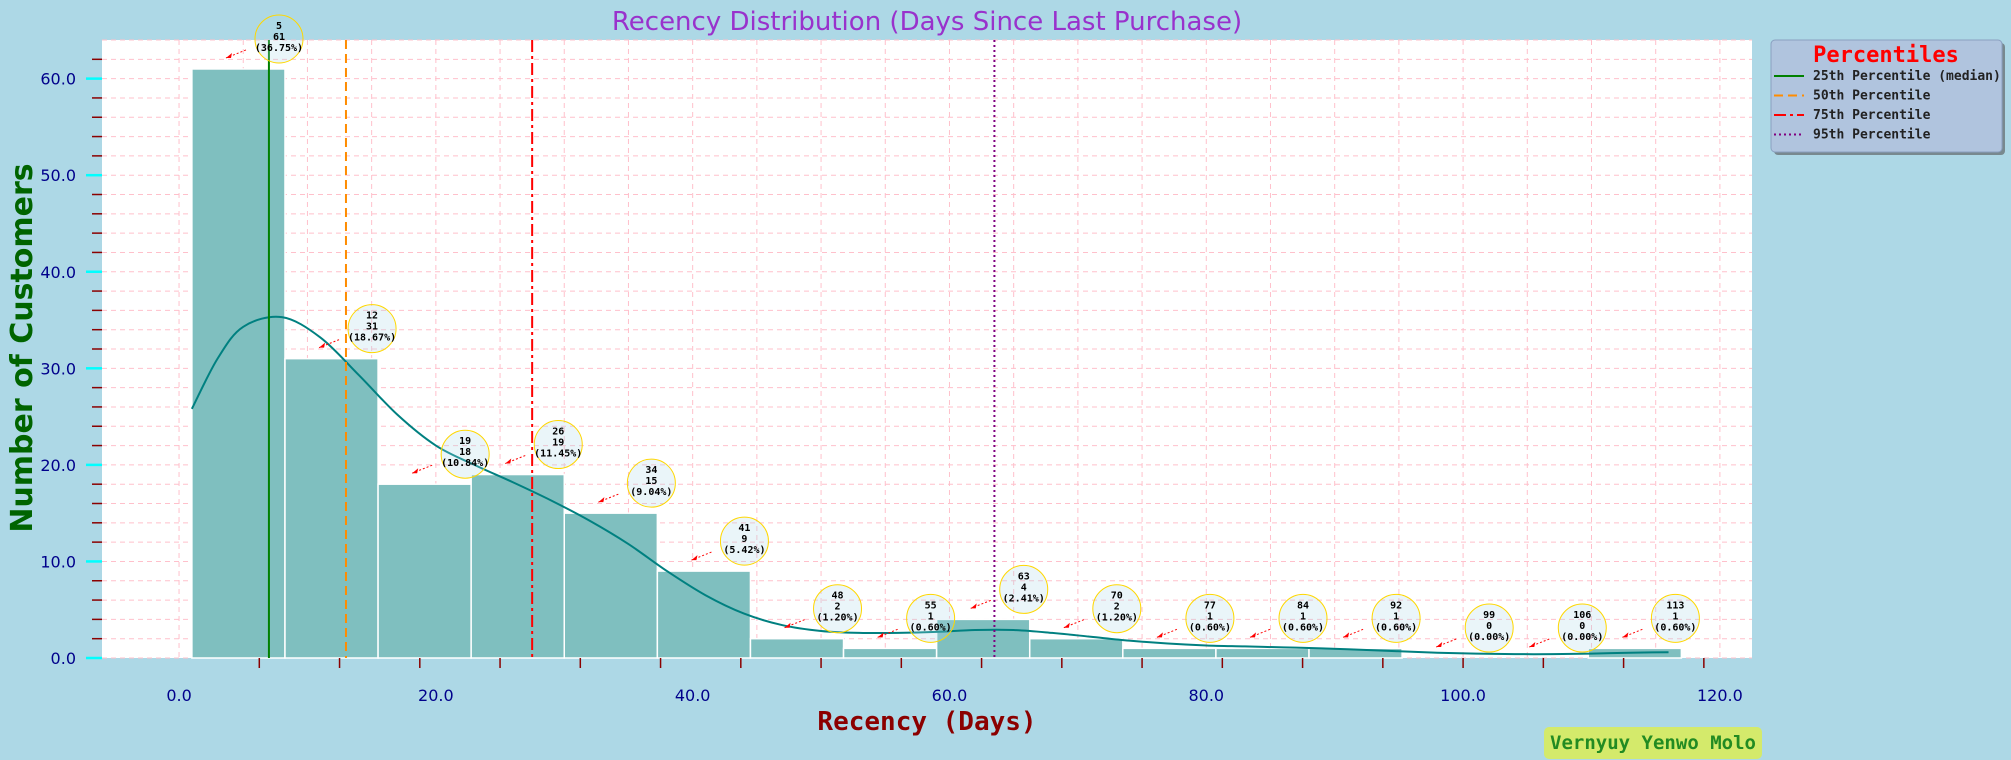 The height and width of the screenshot is (760, 2011). What do you see at coordinates (58, 79) in the screenshot?
I see `y-tick-label: 60.0` at bounding box center [58, 79].